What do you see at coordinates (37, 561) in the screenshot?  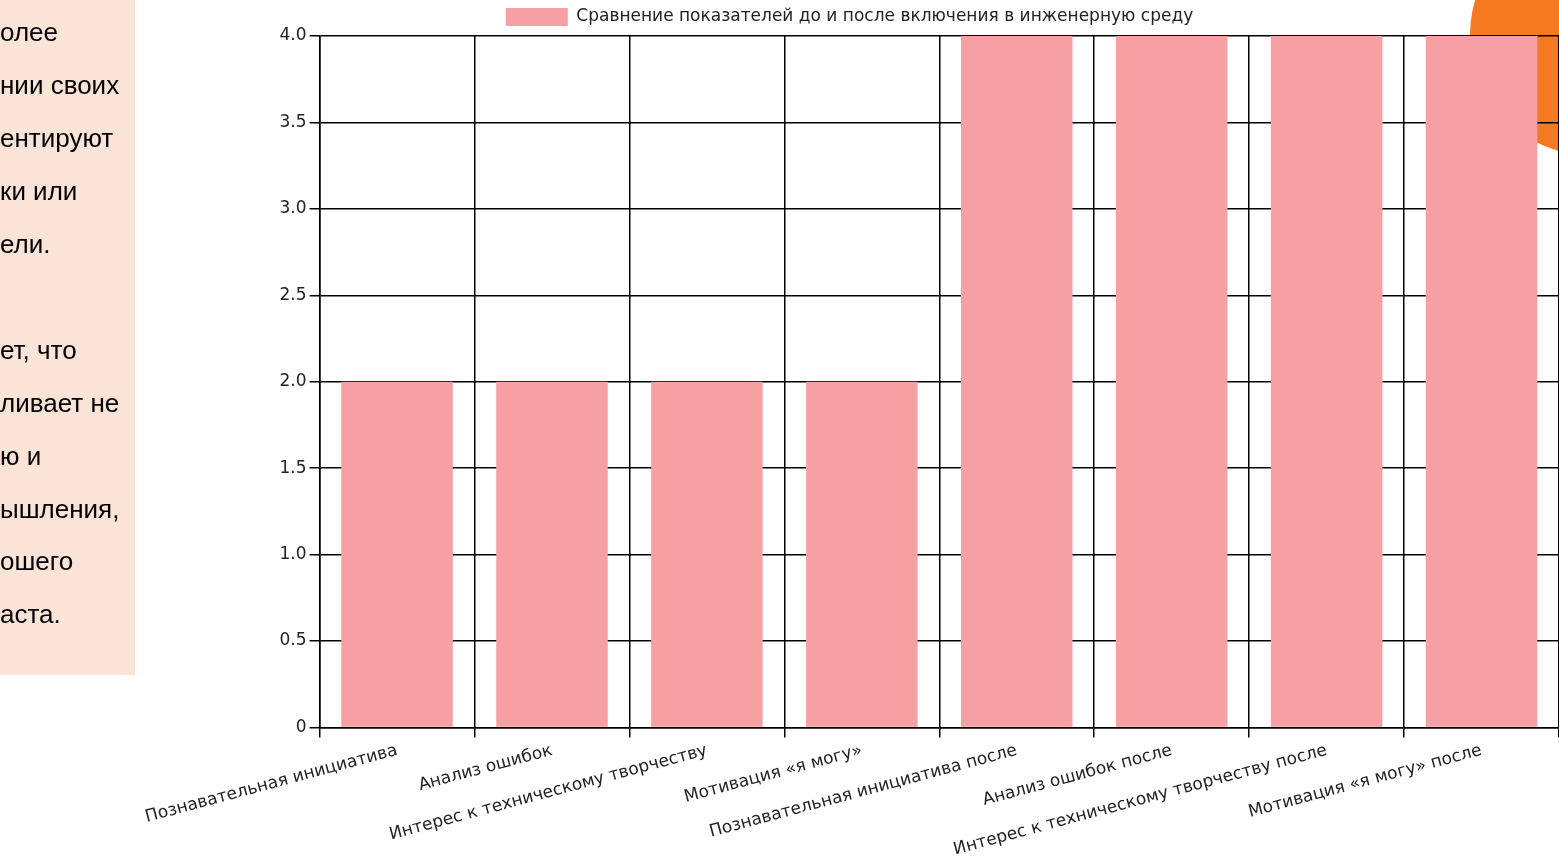 I see `text: ошего` at bounding box center [37, 561].